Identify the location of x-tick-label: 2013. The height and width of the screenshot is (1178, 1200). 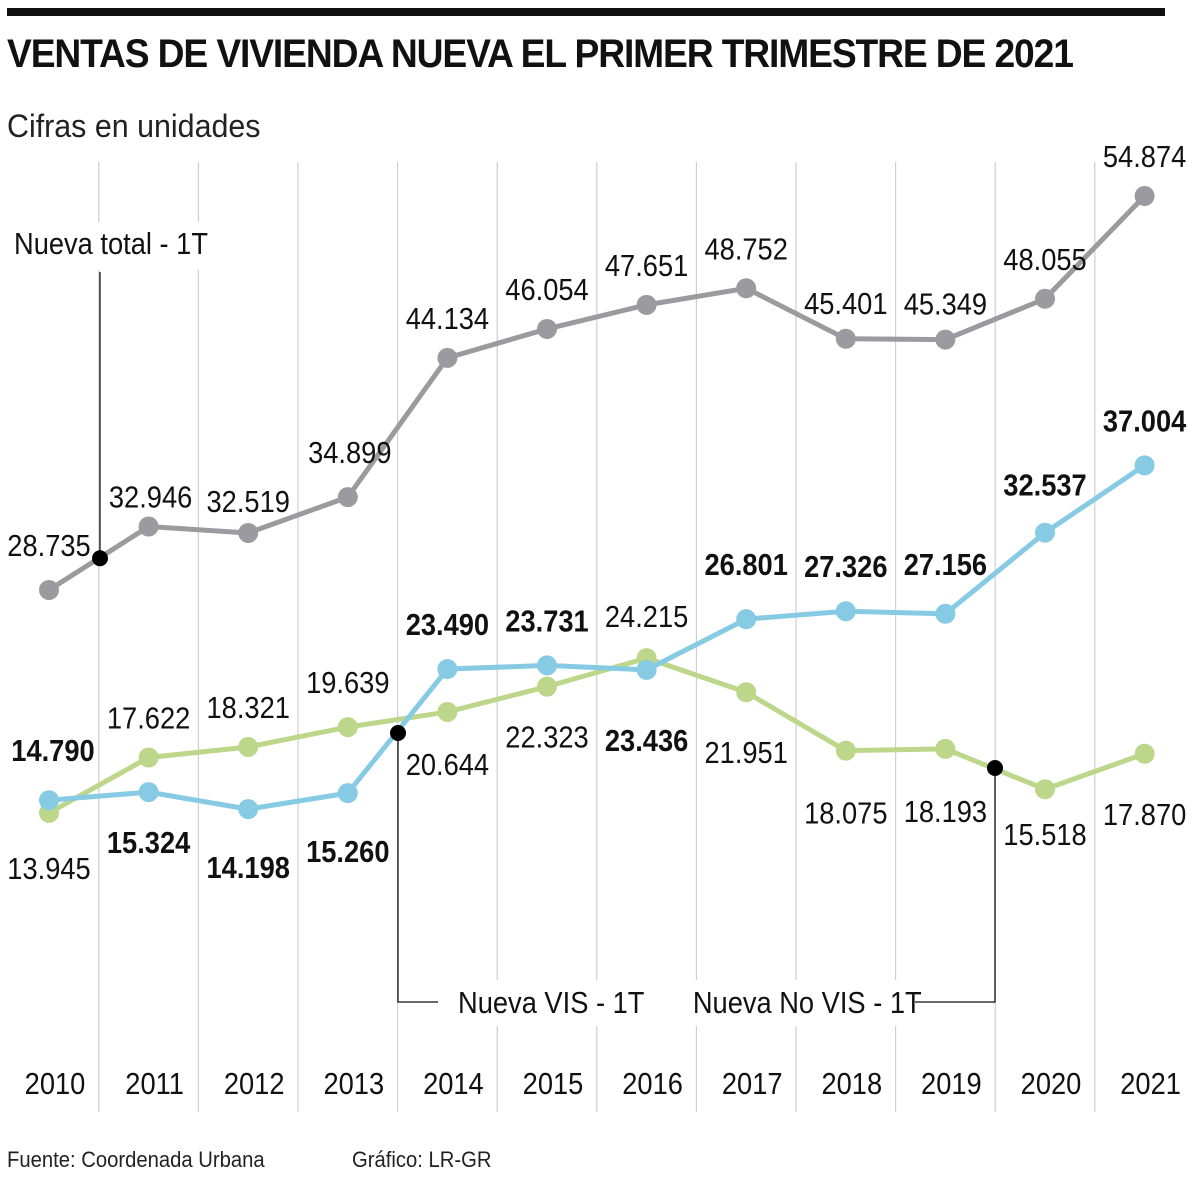
(353, 1084).